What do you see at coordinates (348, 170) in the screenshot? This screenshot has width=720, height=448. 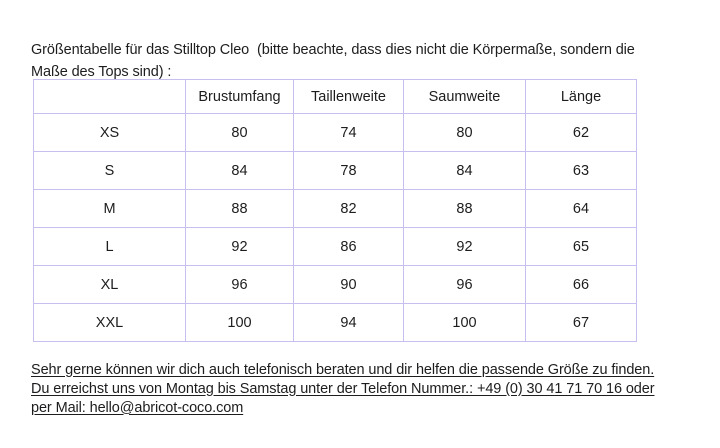 I see `cell-value: 78` at bounding box center [348, 170].